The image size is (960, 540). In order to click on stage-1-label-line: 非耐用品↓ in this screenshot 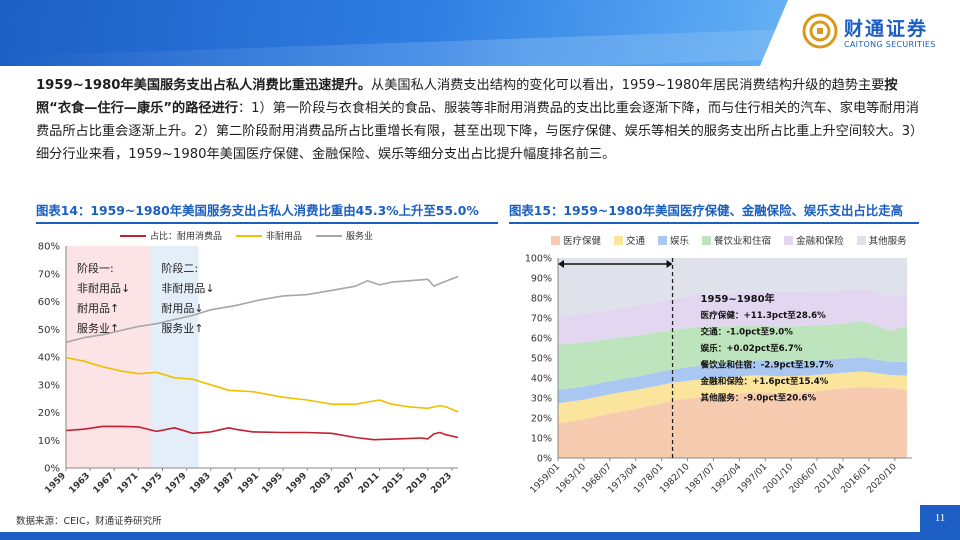, I will do `click(103, 288)`.